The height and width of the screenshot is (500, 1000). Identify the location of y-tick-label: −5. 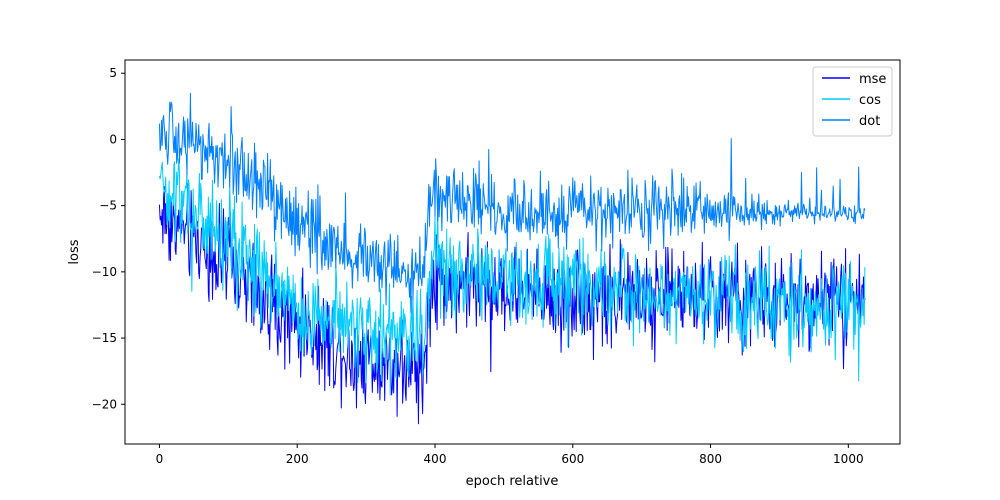
(108, 206).